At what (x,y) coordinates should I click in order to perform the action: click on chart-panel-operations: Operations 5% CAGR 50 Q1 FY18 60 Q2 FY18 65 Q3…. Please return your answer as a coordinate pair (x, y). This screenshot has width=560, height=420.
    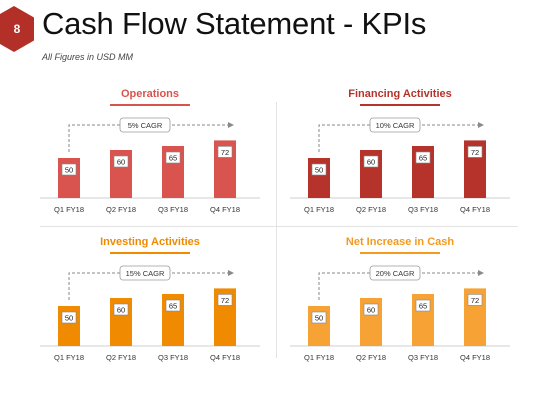
    Looking at the image, I should click on (160, 153).